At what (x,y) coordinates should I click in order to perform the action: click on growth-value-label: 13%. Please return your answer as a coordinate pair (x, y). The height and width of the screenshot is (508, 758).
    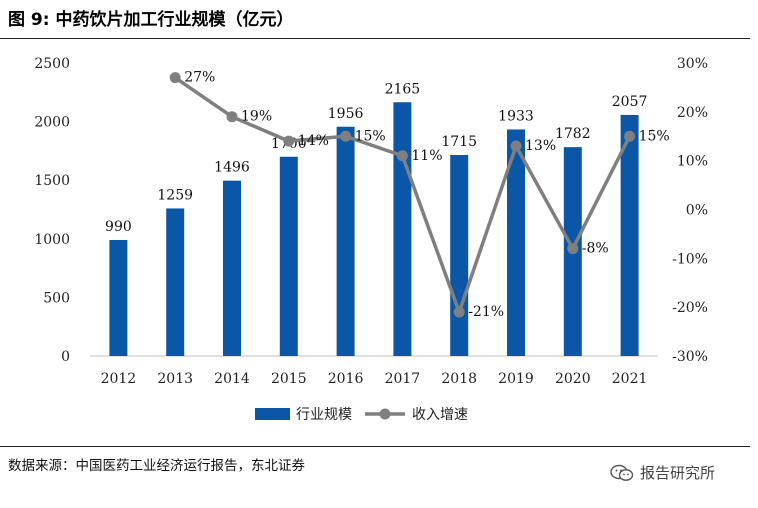
    Looking at the image, I should click on (540, 146).